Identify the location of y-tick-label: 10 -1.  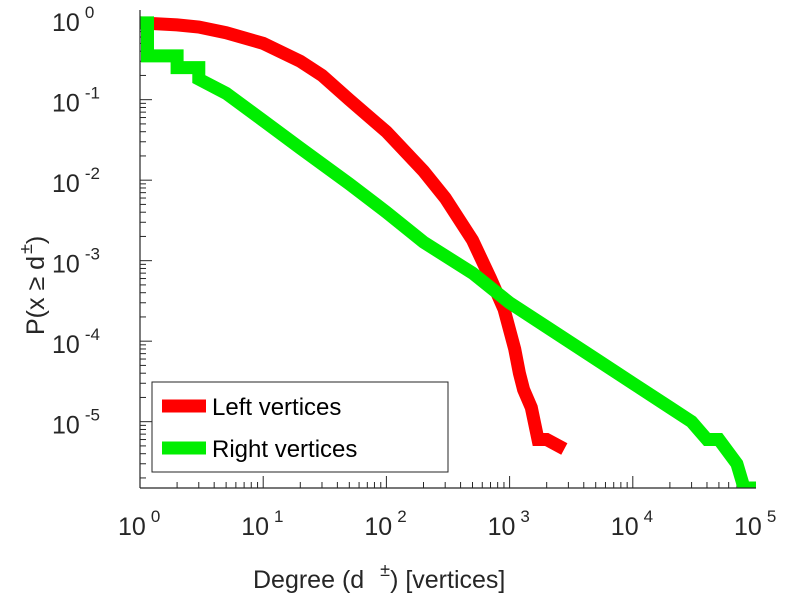
(76, 101).